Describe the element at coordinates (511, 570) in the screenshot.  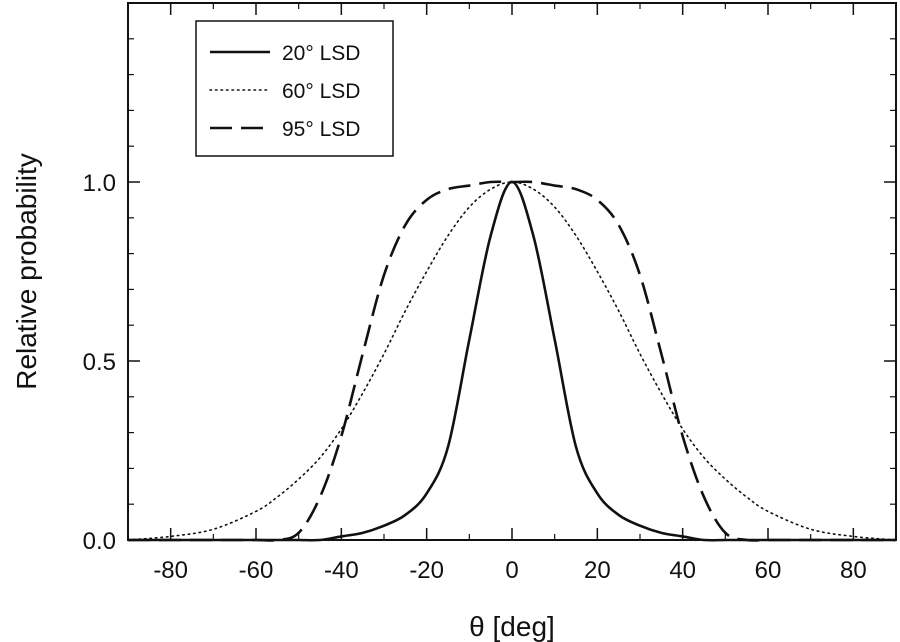
I see `x-tick-label: 0` at that location.